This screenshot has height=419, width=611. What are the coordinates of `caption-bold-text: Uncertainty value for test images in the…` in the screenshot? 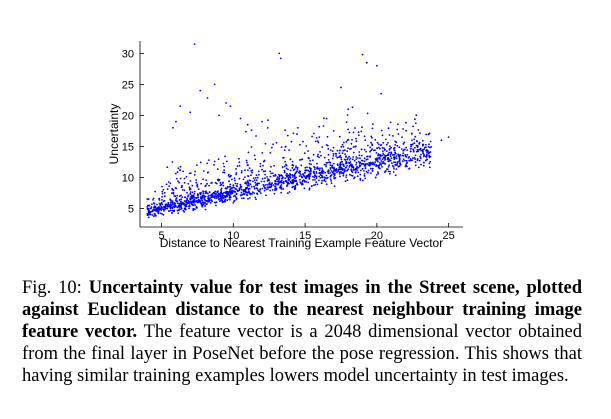 It's located at (302, 310).